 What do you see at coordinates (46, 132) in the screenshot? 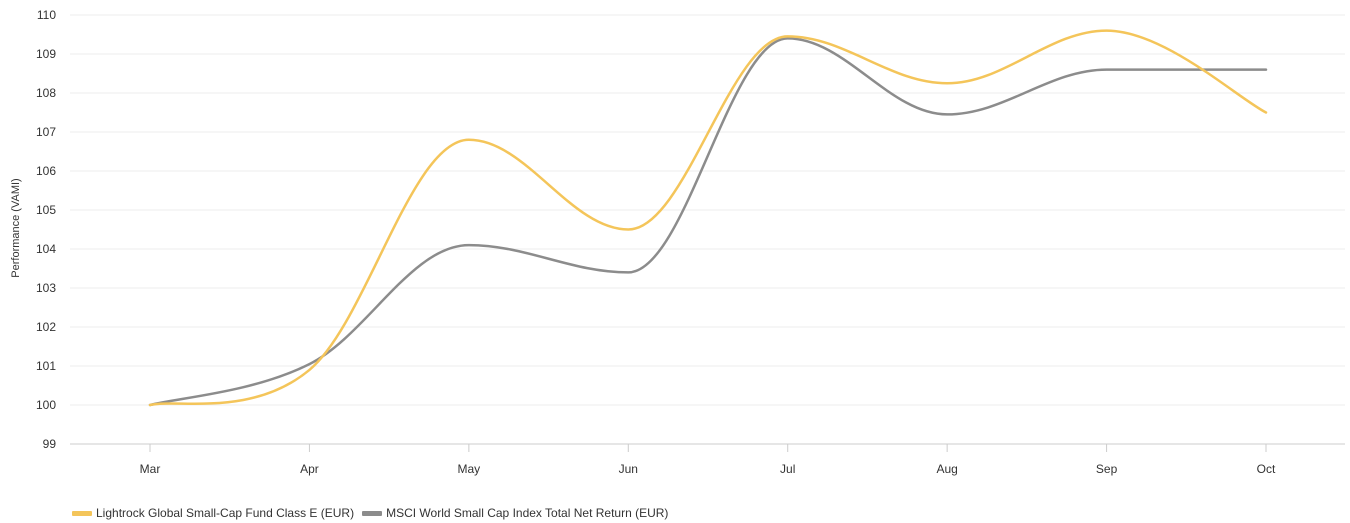
I see `y-tick-label: 107` at bounding box center [46, 132].